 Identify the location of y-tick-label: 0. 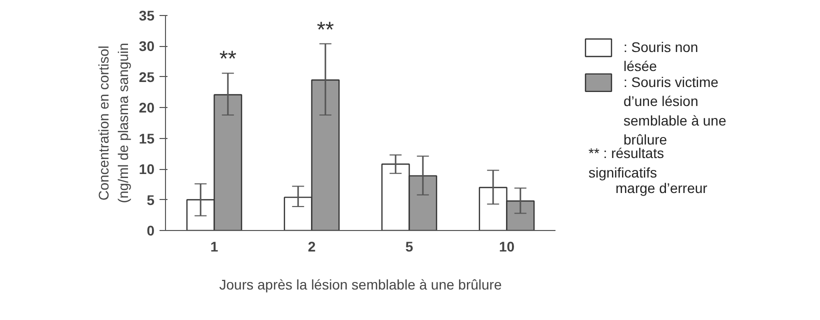
(150, 230).